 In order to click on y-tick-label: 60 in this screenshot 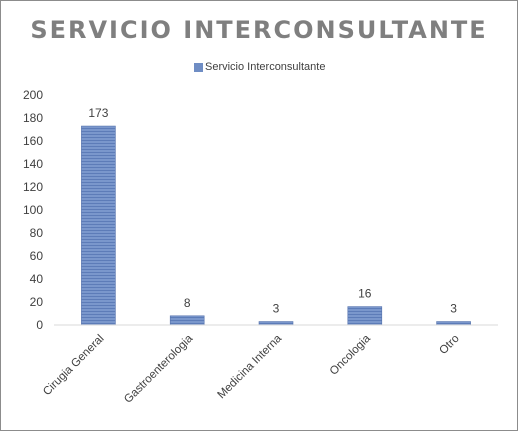, I will do `click(37, 256)`.